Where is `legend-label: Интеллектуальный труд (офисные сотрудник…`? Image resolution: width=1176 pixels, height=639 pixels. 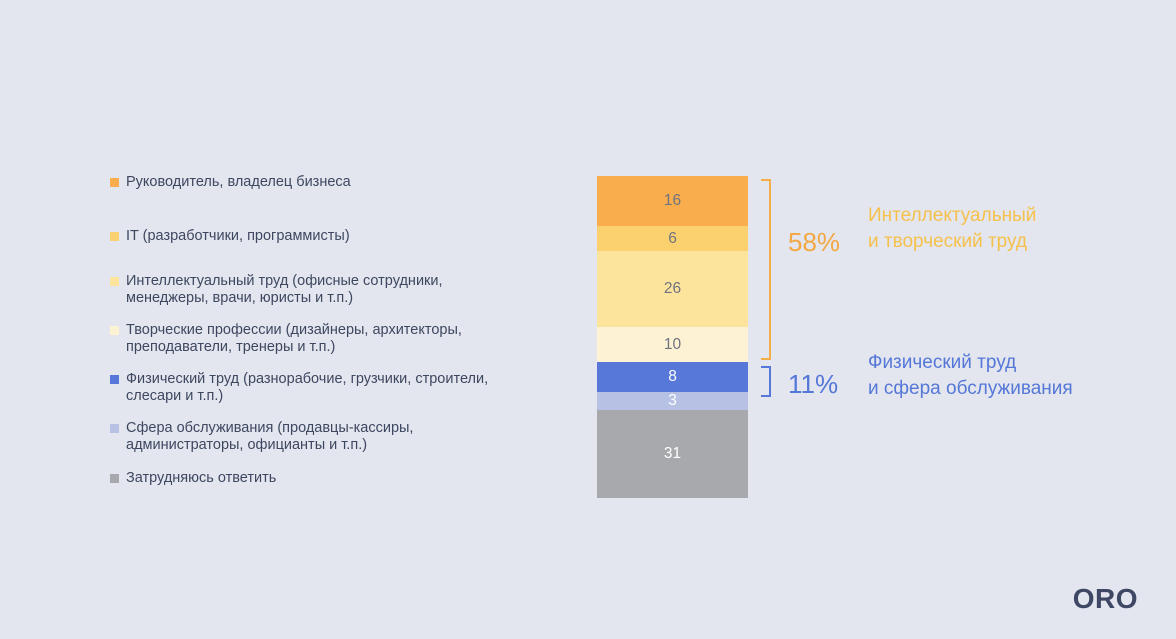 legend-label: Интеллектуальный труд (офисные сотрудник… is located at coordinates (284, 289).